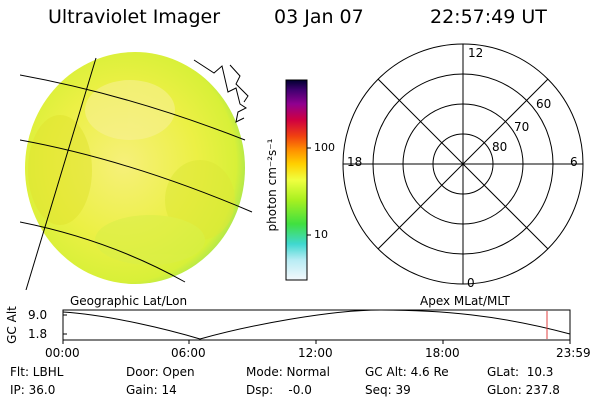 Image resolution: width=600 pixels, height=400 pixels. Describe the element at coordinates (33, 390) in the screenshot. I see `info-ip: IP: 36.0` at that location.